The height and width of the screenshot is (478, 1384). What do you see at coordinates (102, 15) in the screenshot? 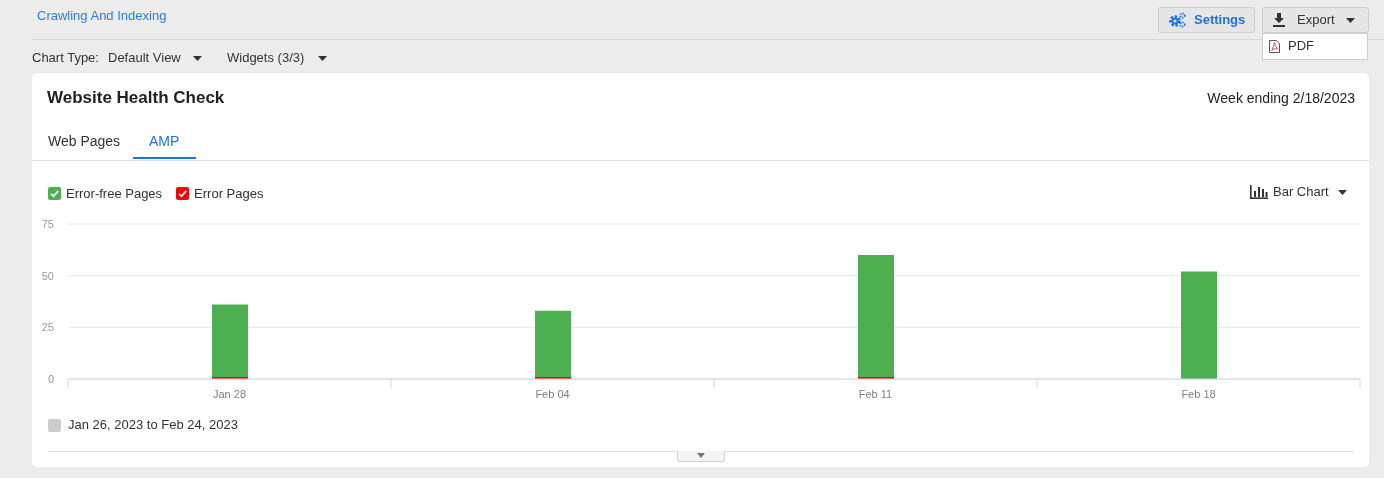
I see `text: Crawling And Indexing` at bounding box center [102, 15].